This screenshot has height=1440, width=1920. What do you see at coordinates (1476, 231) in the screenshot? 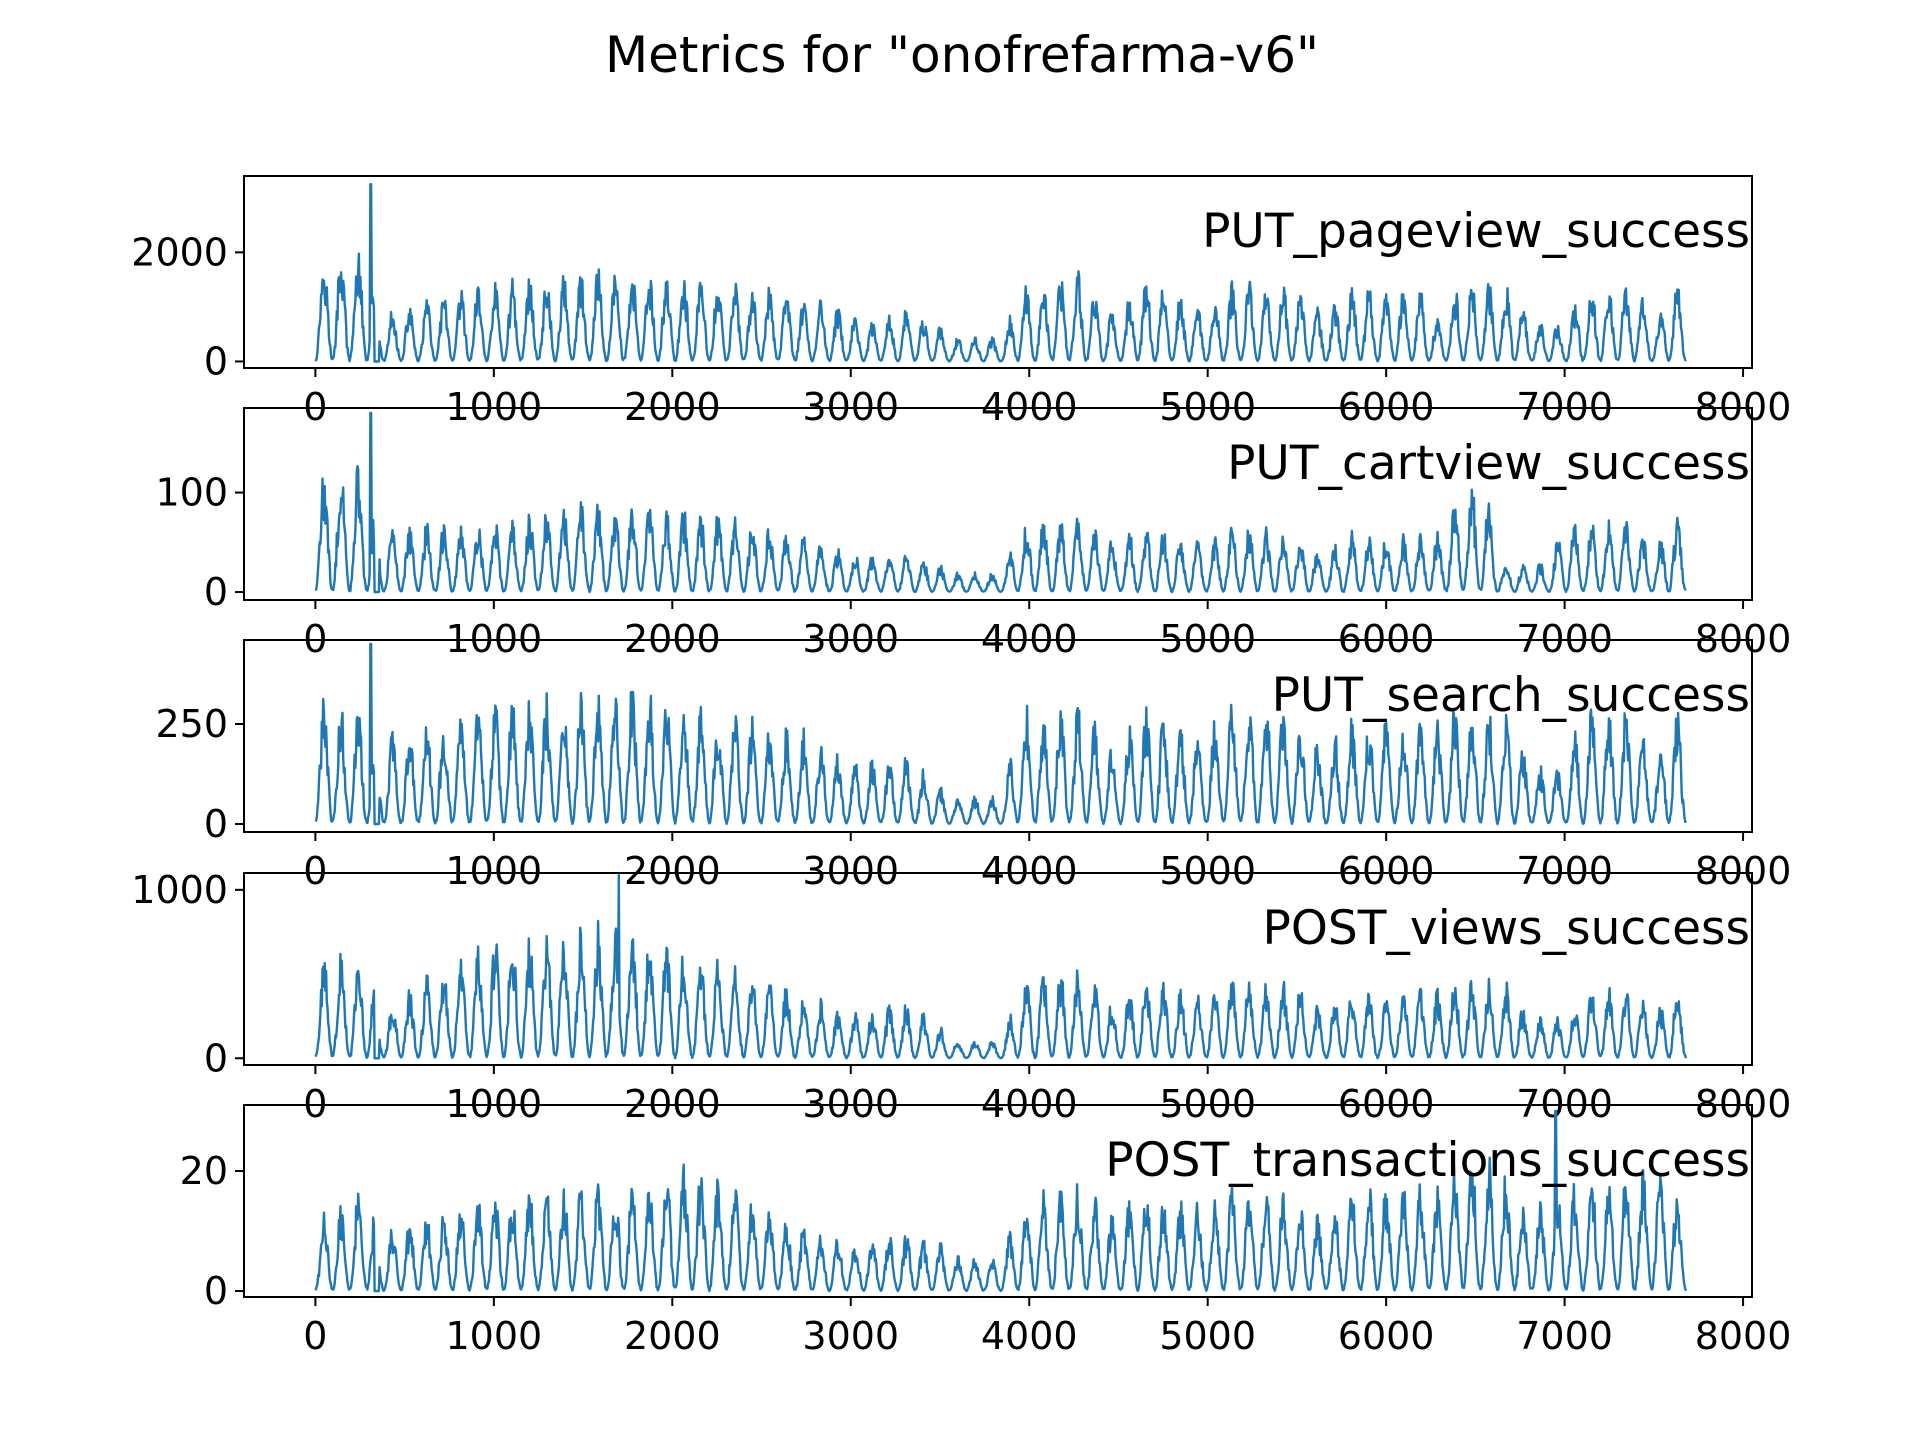
I see `panel-label: PUT_pageview_success` at bounding box center [1476, 231].